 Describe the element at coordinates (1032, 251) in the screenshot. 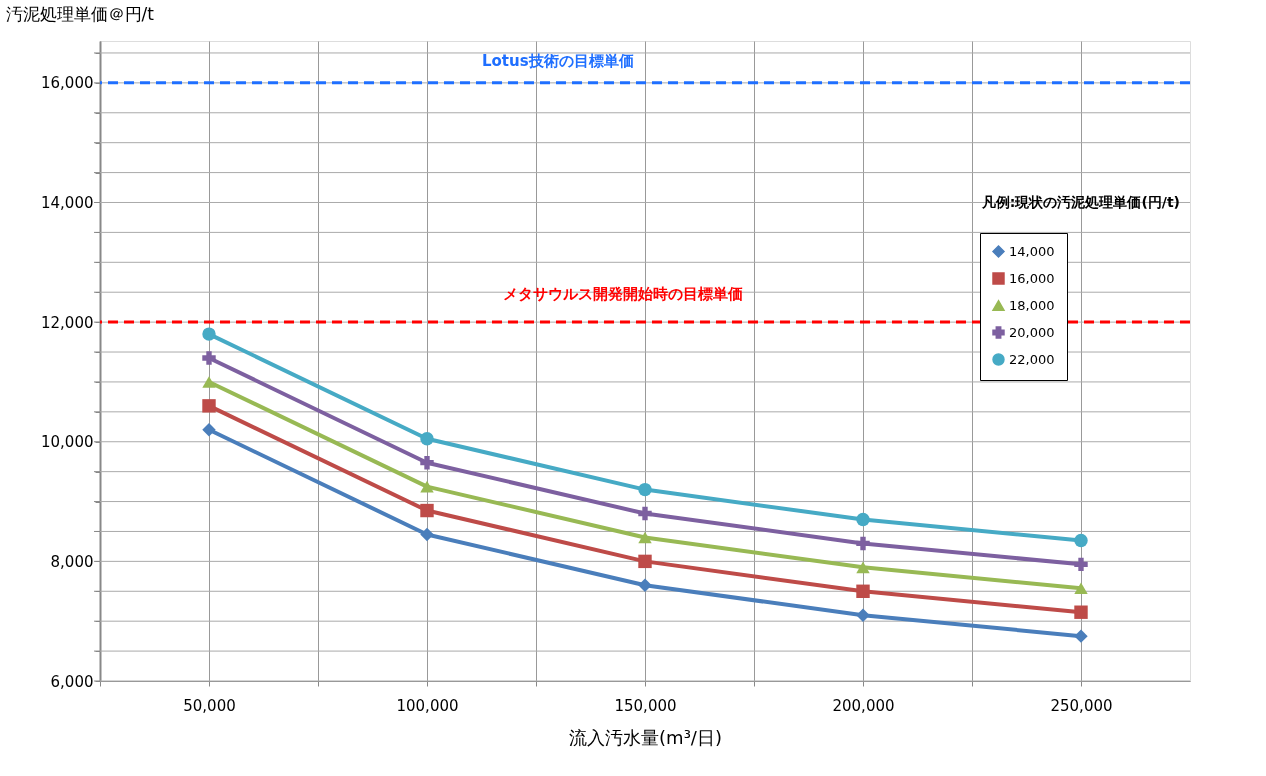

I see `legend-label: 14,000` at that location.